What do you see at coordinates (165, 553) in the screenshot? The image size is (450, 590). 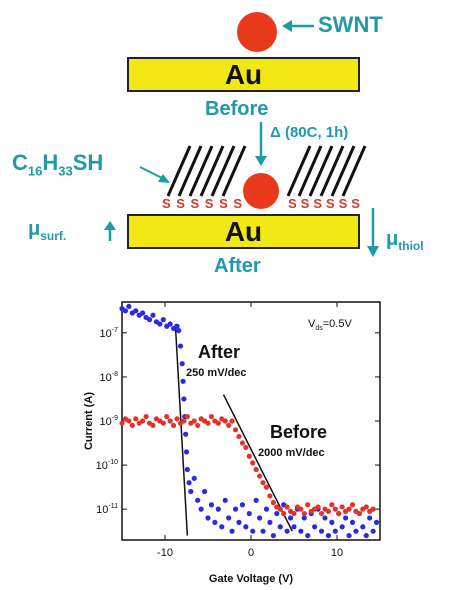 I see `x-tick-label: -10` at bounding box center [165, 553].